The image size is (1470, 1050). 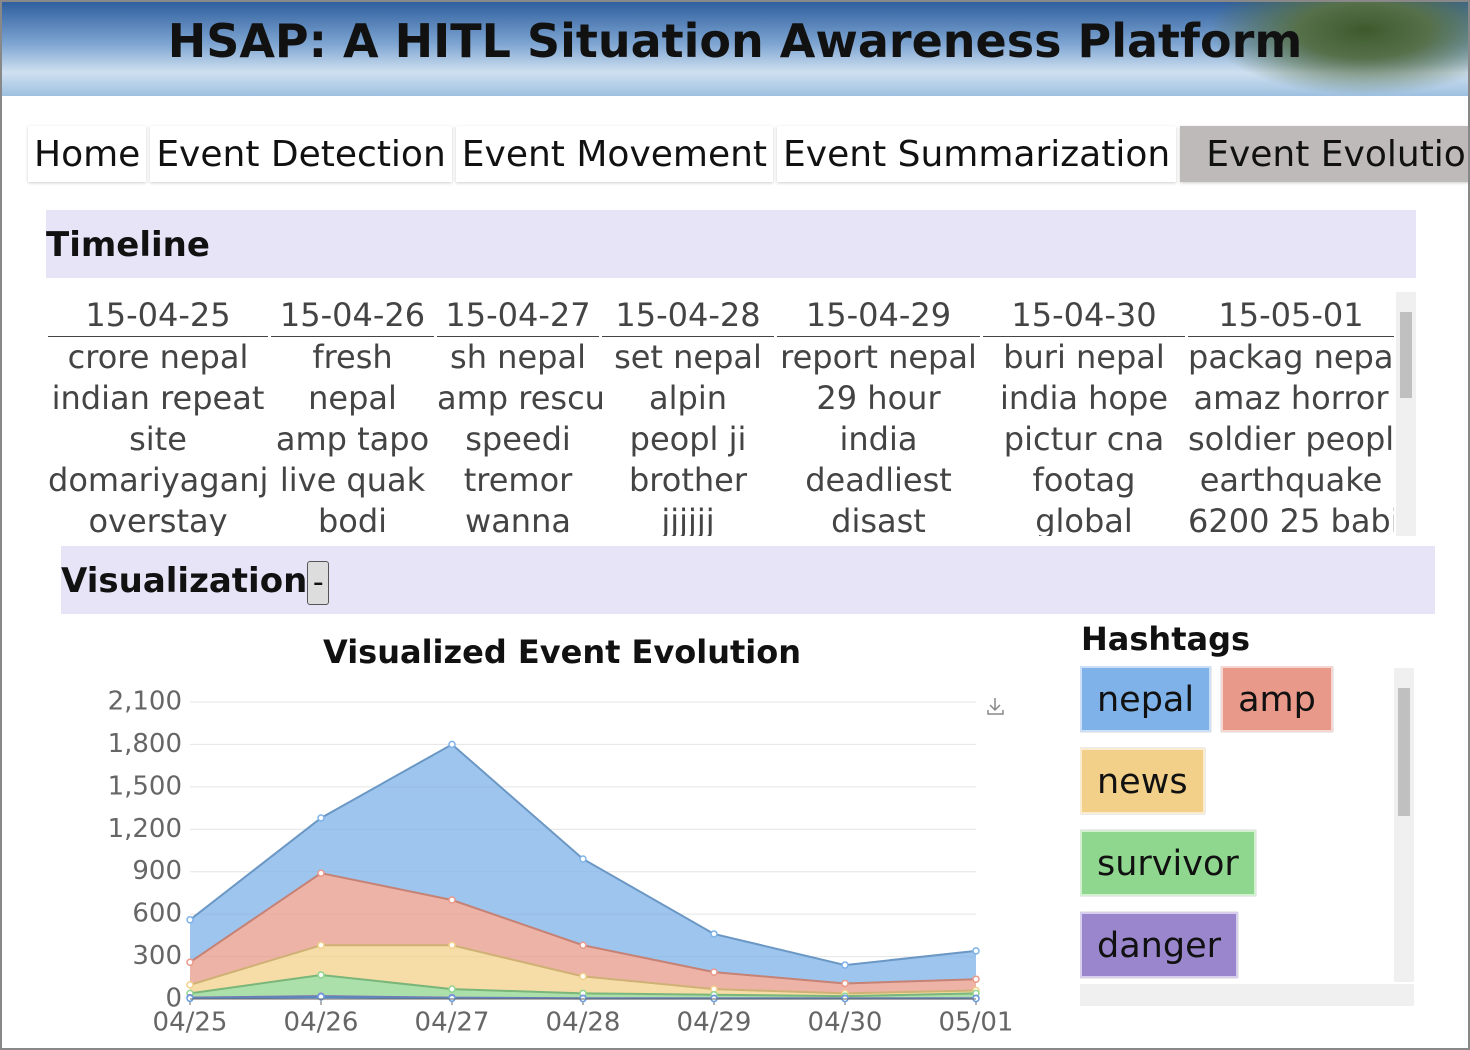 What do you see at coordinates (145, 744) in the screenshot?
I see `y-tick-label: 1,800` at bounding box center [145, 744].